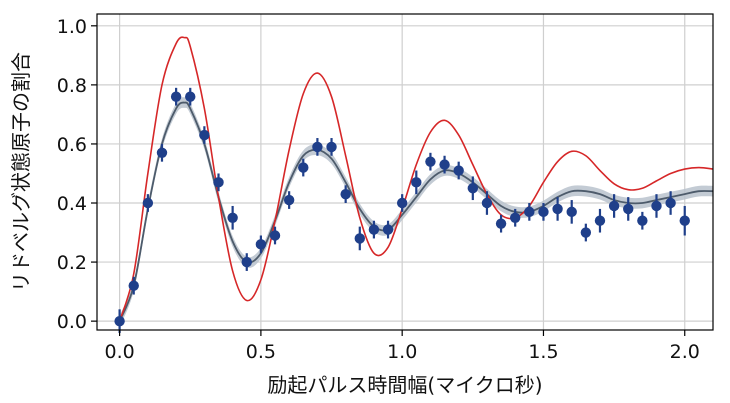 Image resolution: width=730 pixels, height=403 pixels. What do you see at coordinates (685, 352) in the screenshot?
I see `x-tick-label: 2.0` at bounding box center [685, 352].